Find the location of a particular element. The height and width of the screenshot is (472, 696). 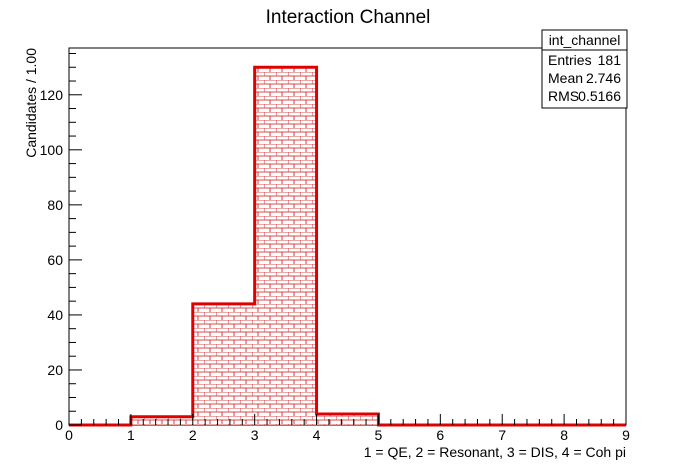

y-axis-ticks is located at coordinates (75, 239).